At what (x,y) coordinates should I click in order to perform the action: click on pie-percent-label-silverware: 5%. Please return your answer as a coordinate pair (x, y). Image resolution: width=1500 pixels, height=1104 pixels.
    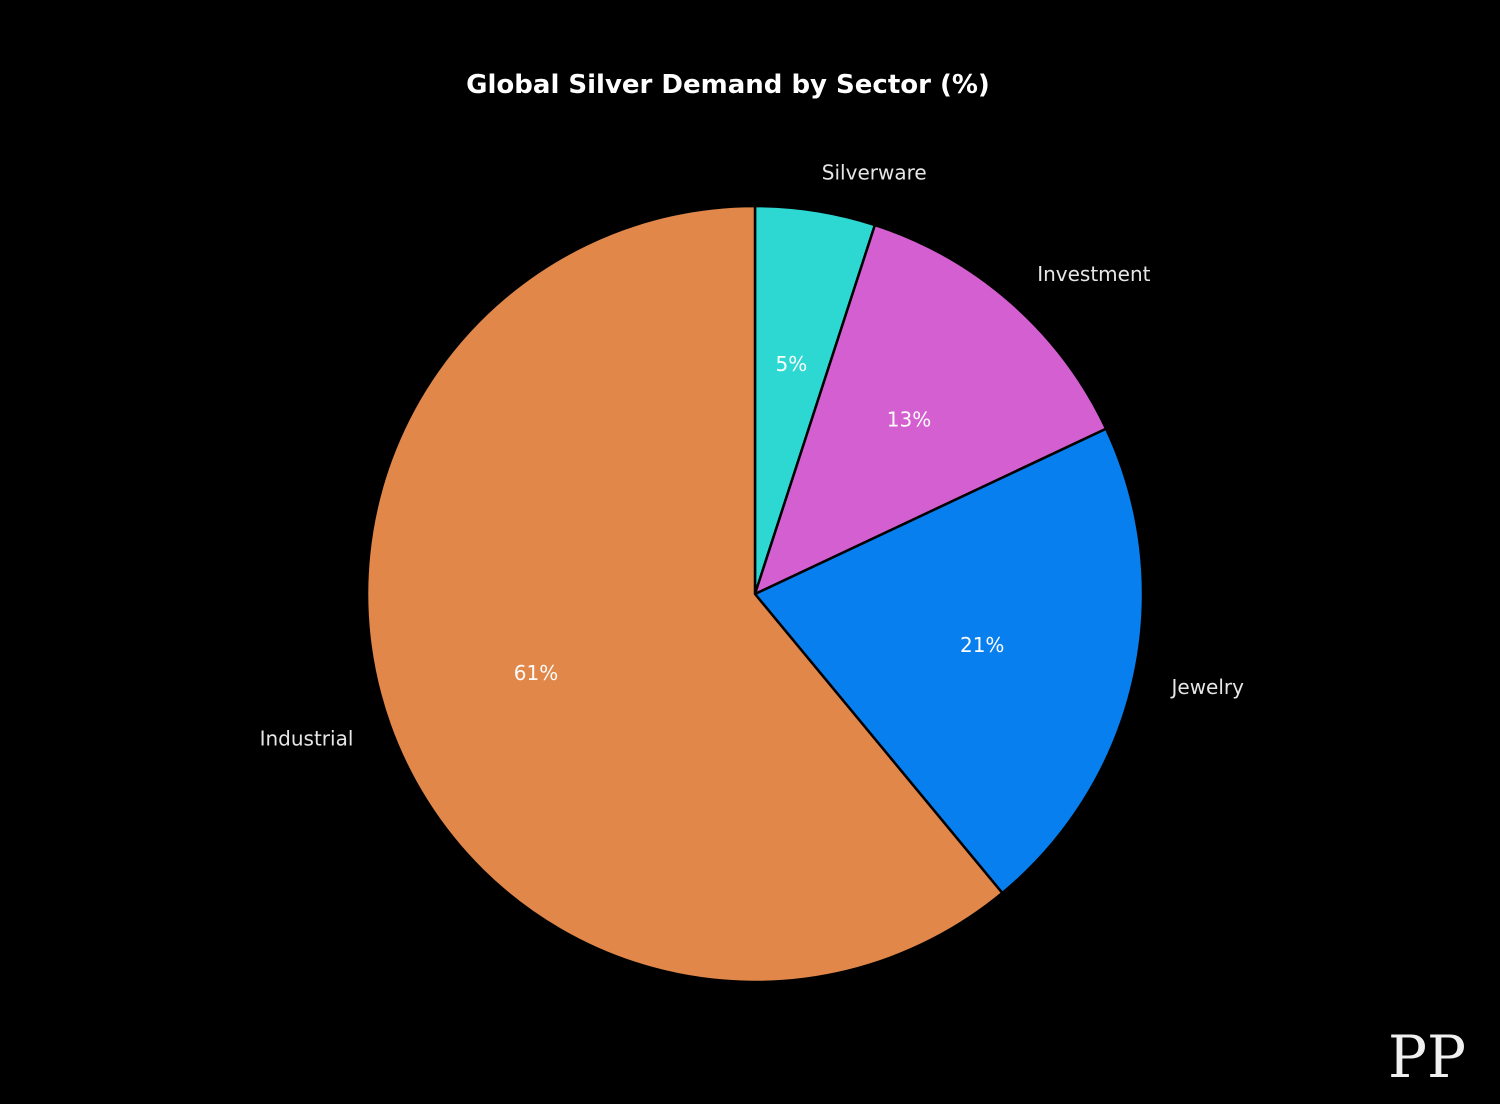
    Looking at the image, I should click on (792, 364).